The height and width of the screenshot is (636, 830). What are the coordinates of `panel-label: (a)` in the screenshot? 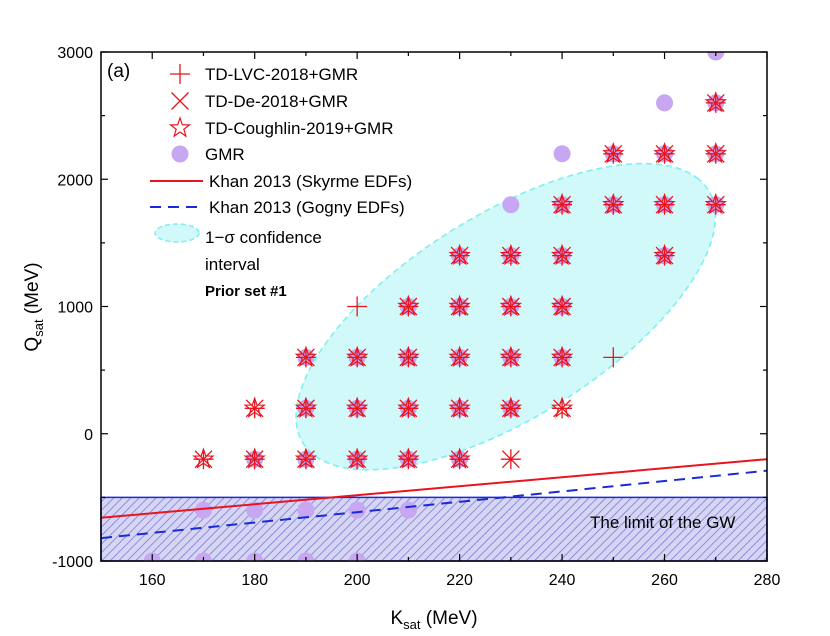 It's located at (118, 71).